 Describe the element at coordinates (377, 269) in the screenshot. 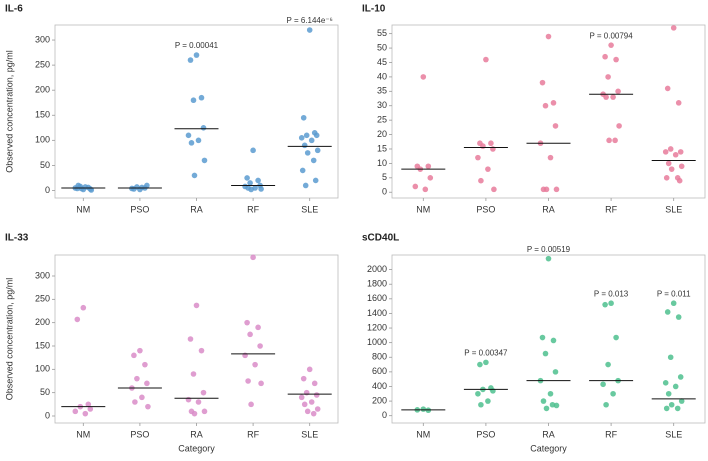

I see `y-tick-label: 2000` at that location.